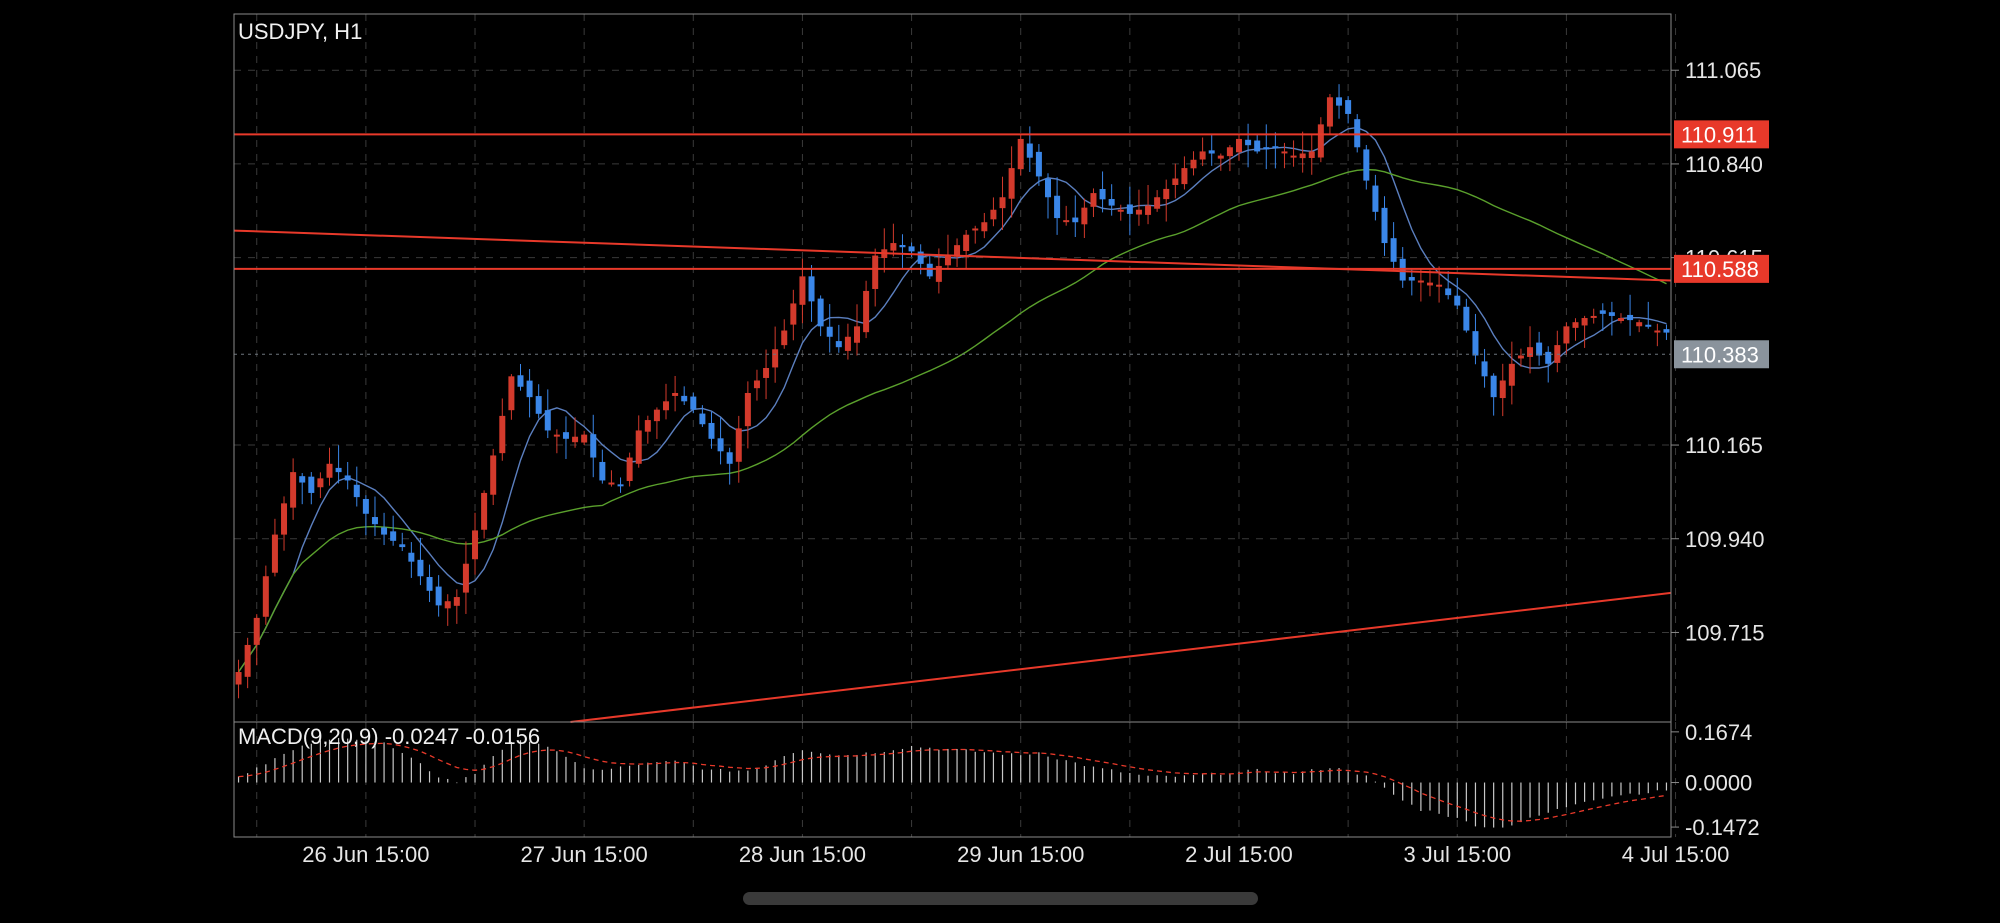 The image size is (2000, 923). Describe the element at coordinates (389, 736) in the screenshot. I see `macd-label: MACD(9,20,9) -0.0247 -0.0156` at that location.